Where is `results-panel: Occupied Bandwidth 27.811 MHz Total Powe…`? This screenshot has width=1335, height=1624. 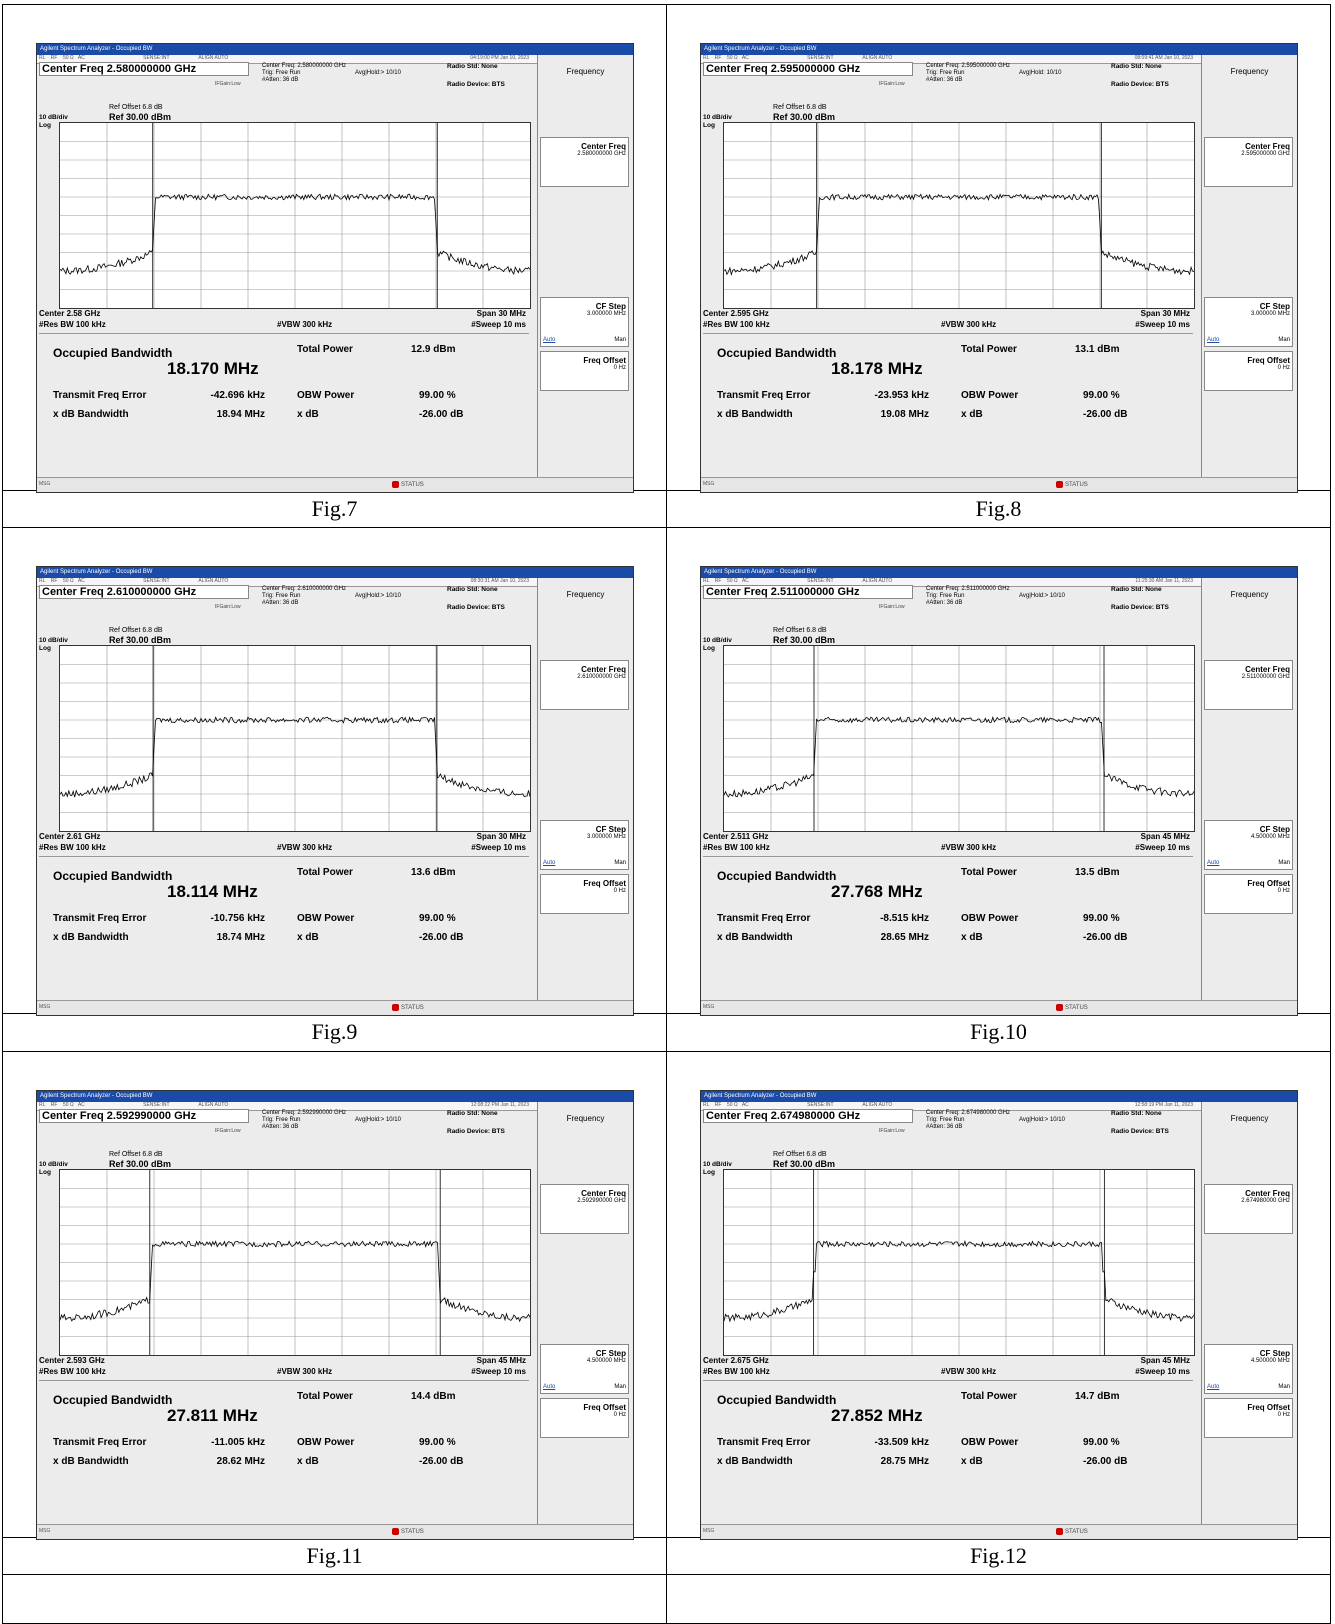 results-panel: Occupied Bandwidth 27.811 MHz Total Powe… is located at coordinates (284, 1450).